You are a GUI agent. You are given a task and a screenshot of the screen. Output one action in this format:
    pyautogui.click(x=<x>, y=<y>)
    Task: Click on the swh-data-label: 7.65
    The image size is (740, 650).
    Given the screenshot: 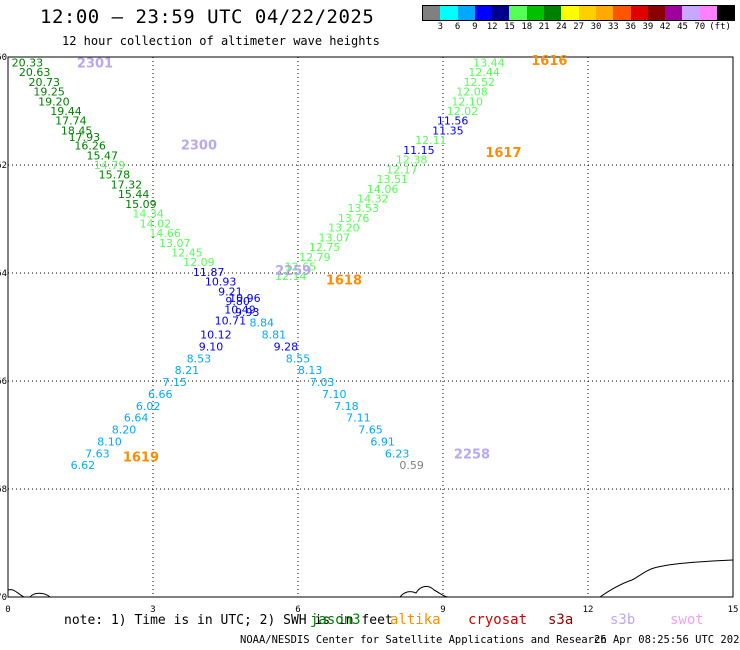 What is the action you would take?
    pyautogui.click(x=370, y=430)
    